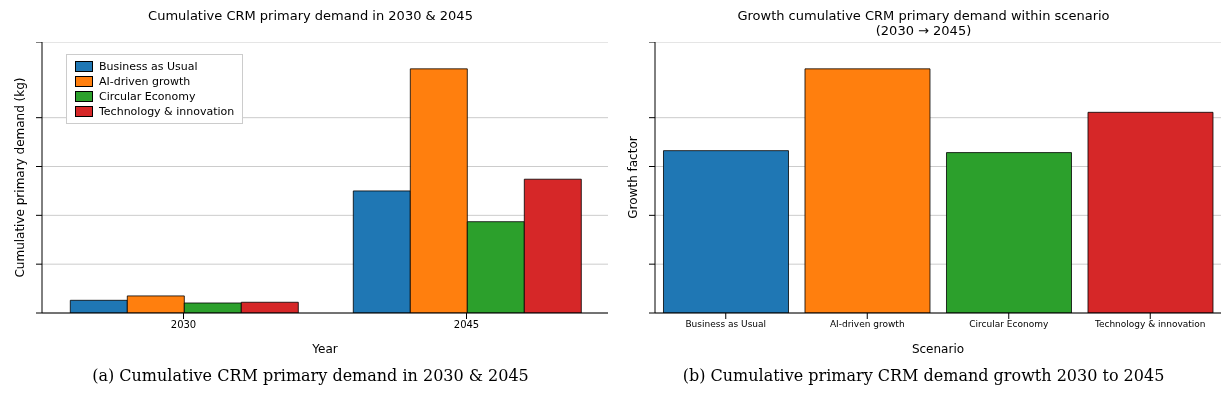 This screenshot has width=1231, height=412. Describe the element at coordinates (324, 349) in the screenshot. I see `x-axis-title: Year` at that location.